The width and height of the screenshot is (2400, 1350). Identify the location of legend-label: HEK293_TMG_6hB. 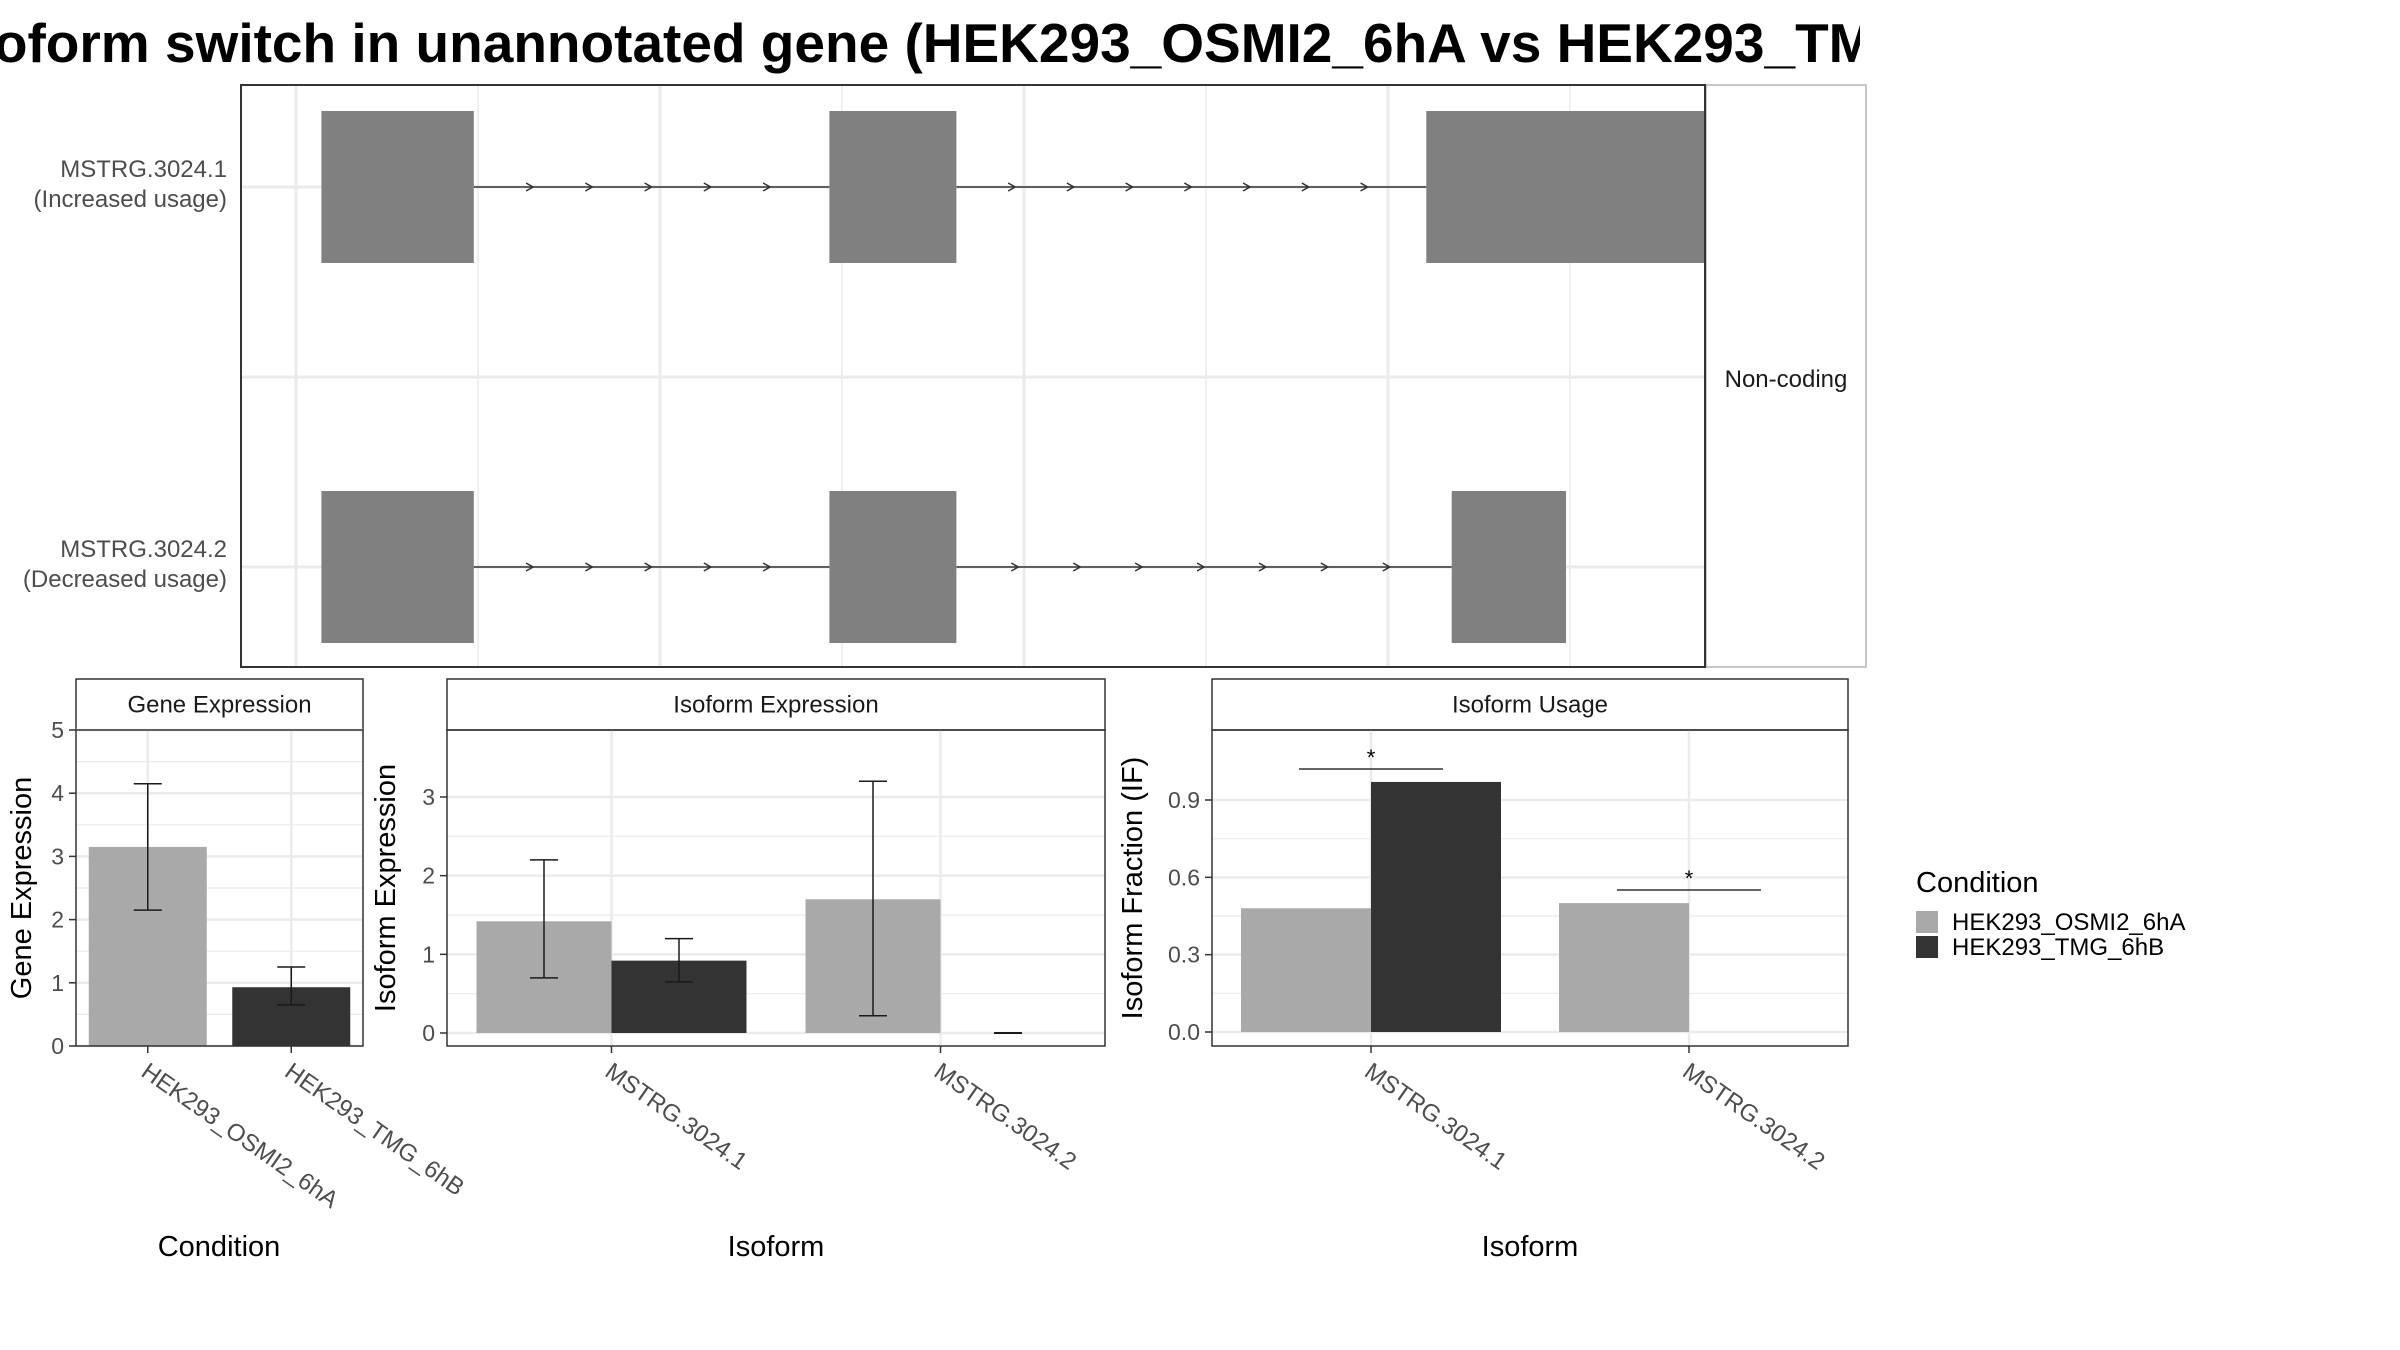
(2058, 947).